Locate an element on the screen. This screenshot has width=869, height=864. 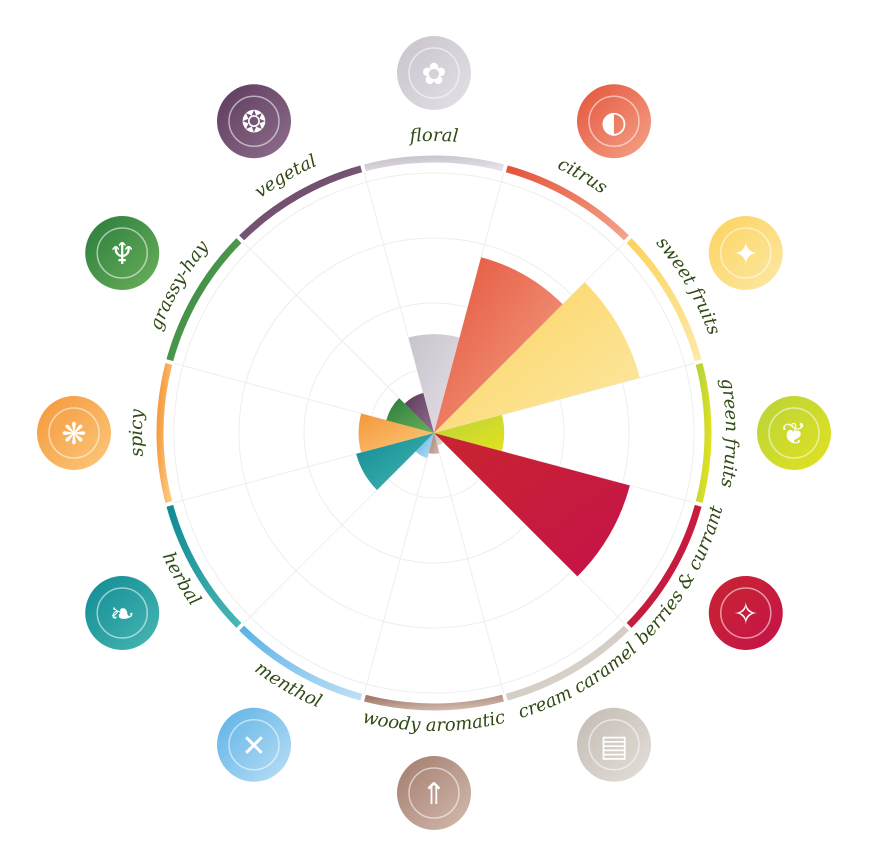
pear-icon: ❦ is located at coordinates (794, 433).